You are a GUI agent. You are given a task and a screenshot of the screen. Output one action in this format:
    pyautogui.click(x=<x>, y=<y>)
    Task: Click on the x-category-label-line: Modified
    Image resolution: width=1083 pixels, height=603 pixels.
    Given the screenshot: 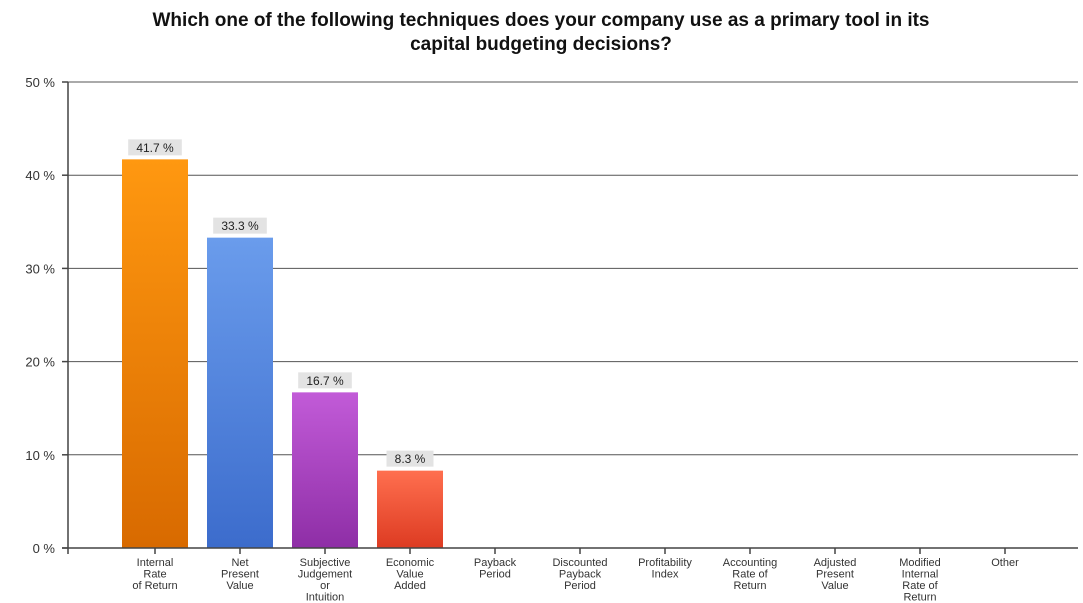 What is the action you would take?
    pyautogui.click(x=920, y=563)
    